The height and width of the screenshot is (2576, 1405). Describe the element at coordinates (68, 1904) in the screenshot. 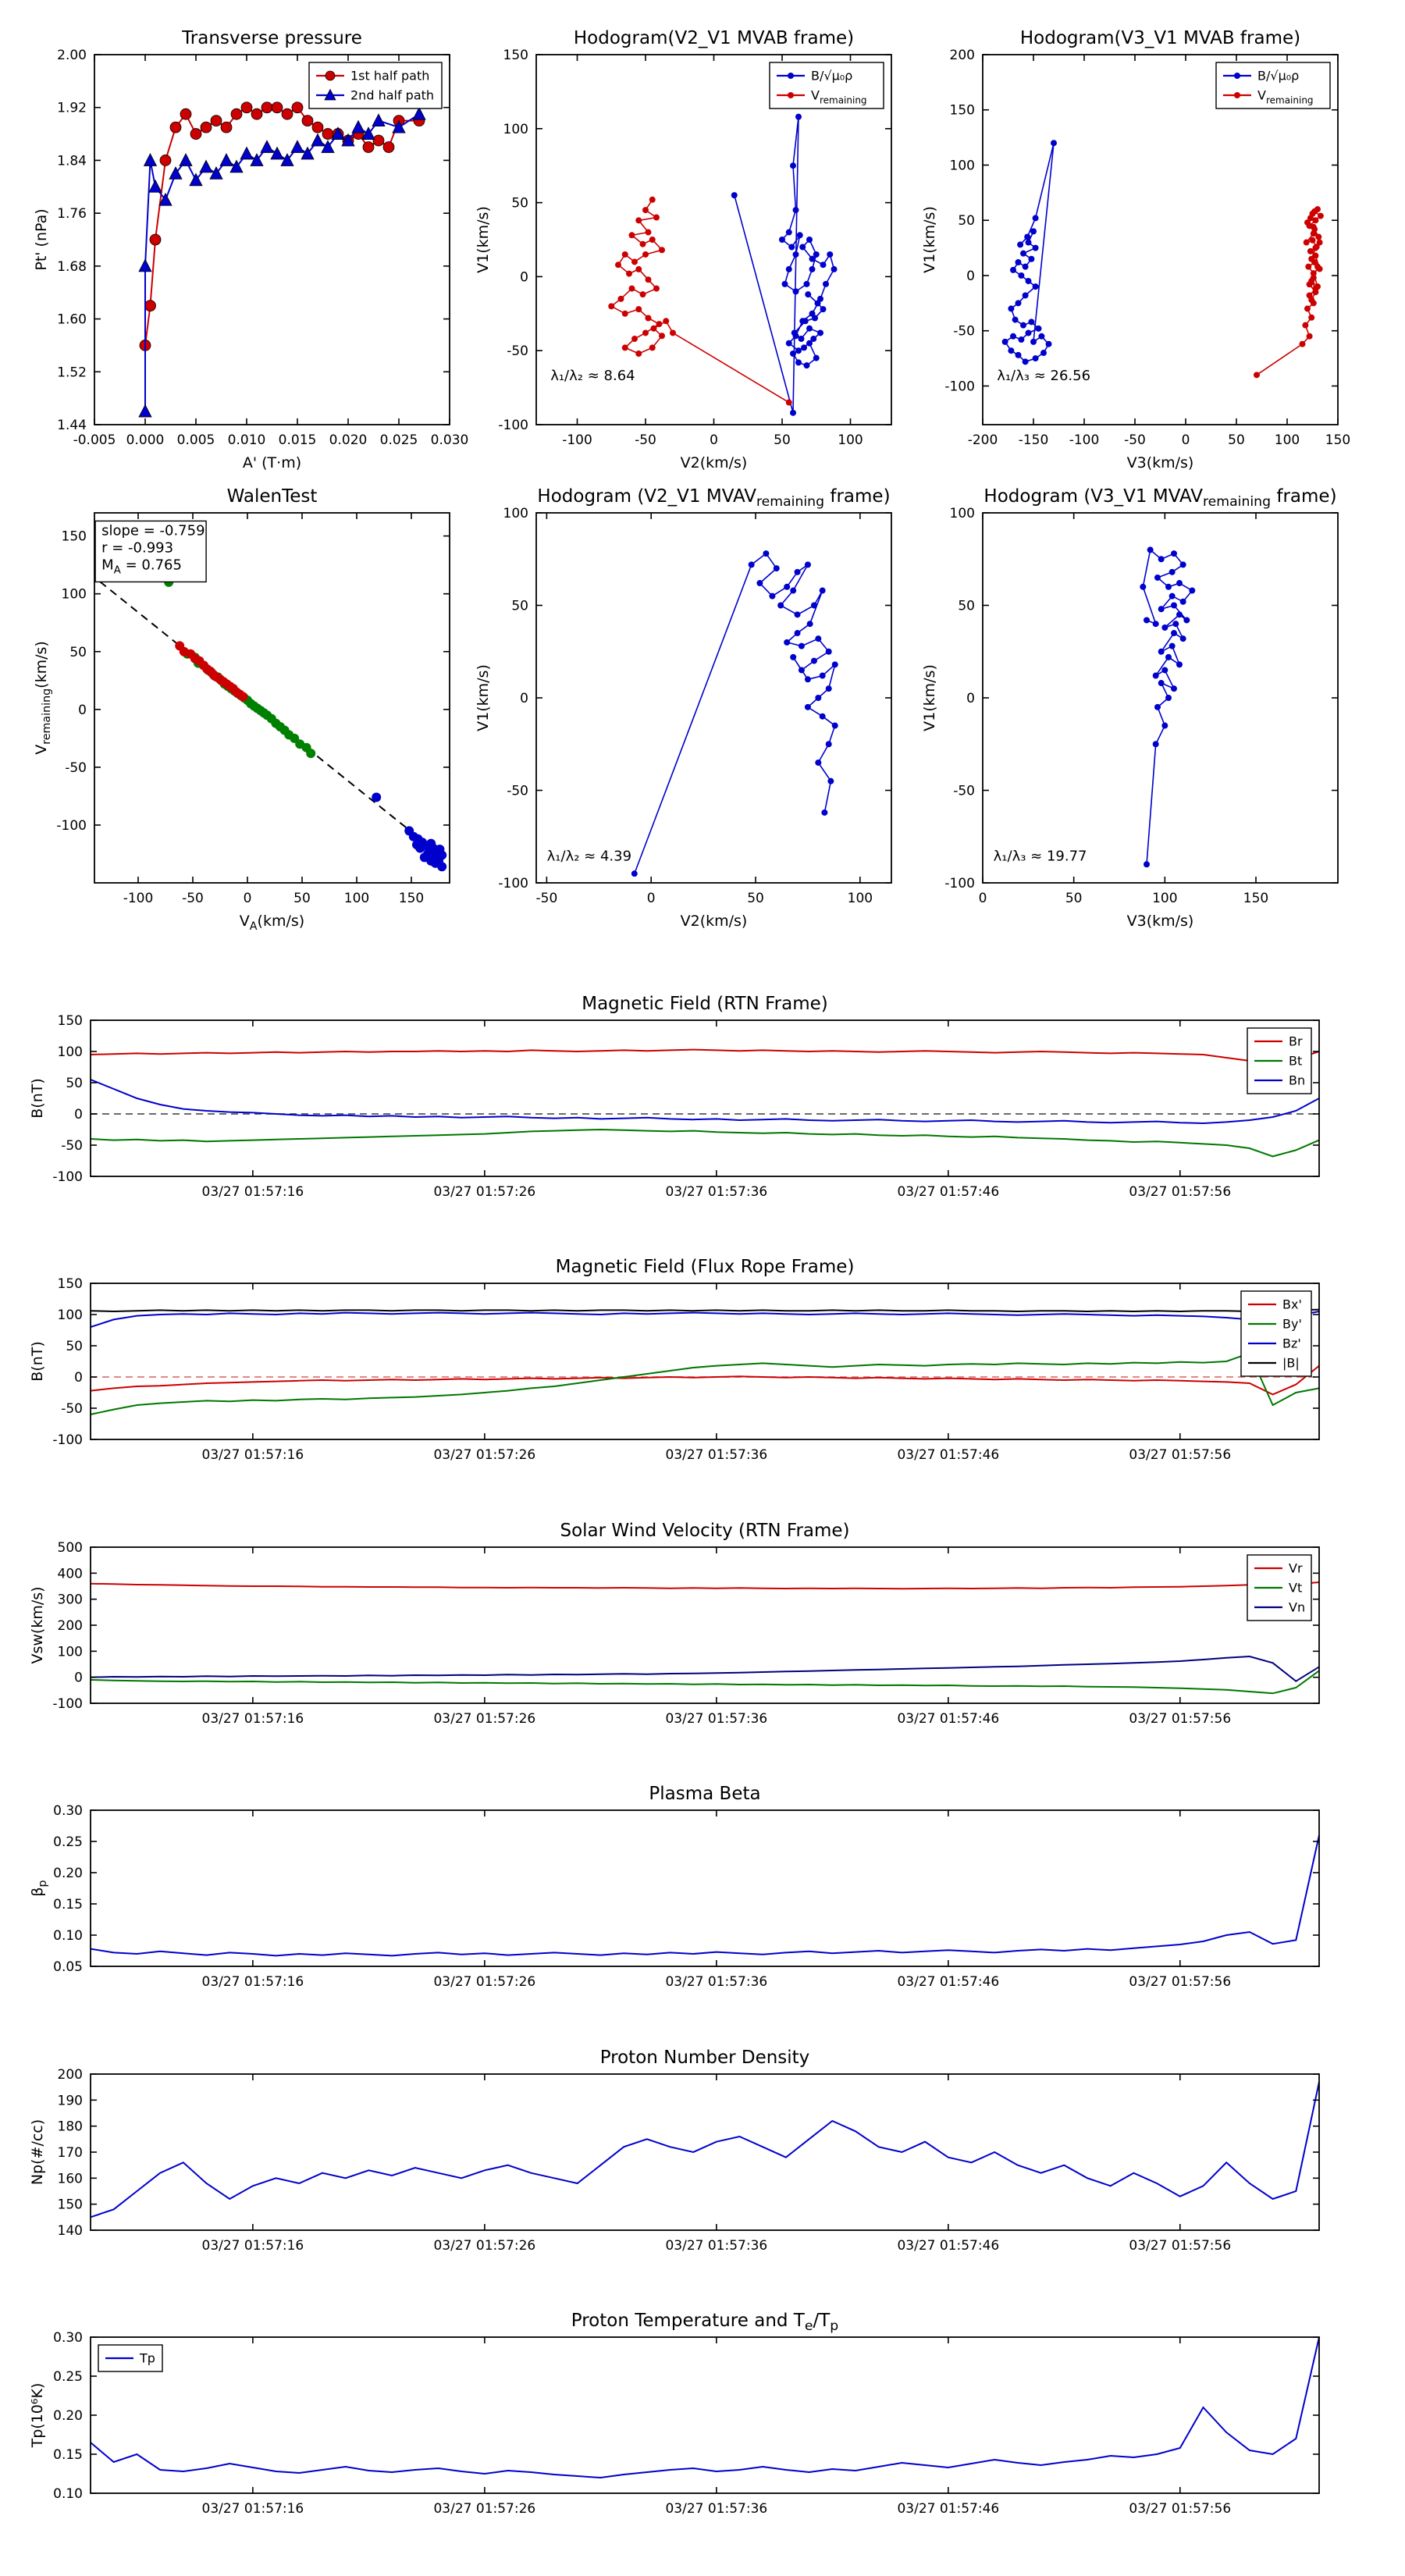

I see `svg-text: 0.15` at that location.